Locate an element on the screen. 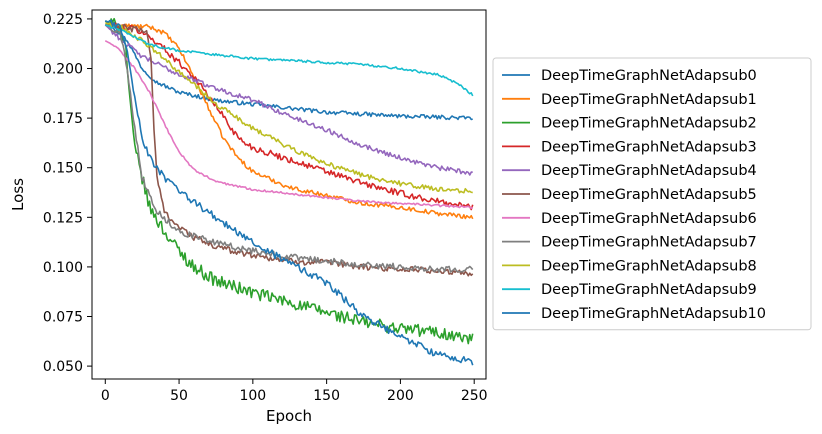 This screenshot has width=822, height=434. legend-entry: DeepTimeGraphNetAdapsub10 is located at coordinates (653, 314).